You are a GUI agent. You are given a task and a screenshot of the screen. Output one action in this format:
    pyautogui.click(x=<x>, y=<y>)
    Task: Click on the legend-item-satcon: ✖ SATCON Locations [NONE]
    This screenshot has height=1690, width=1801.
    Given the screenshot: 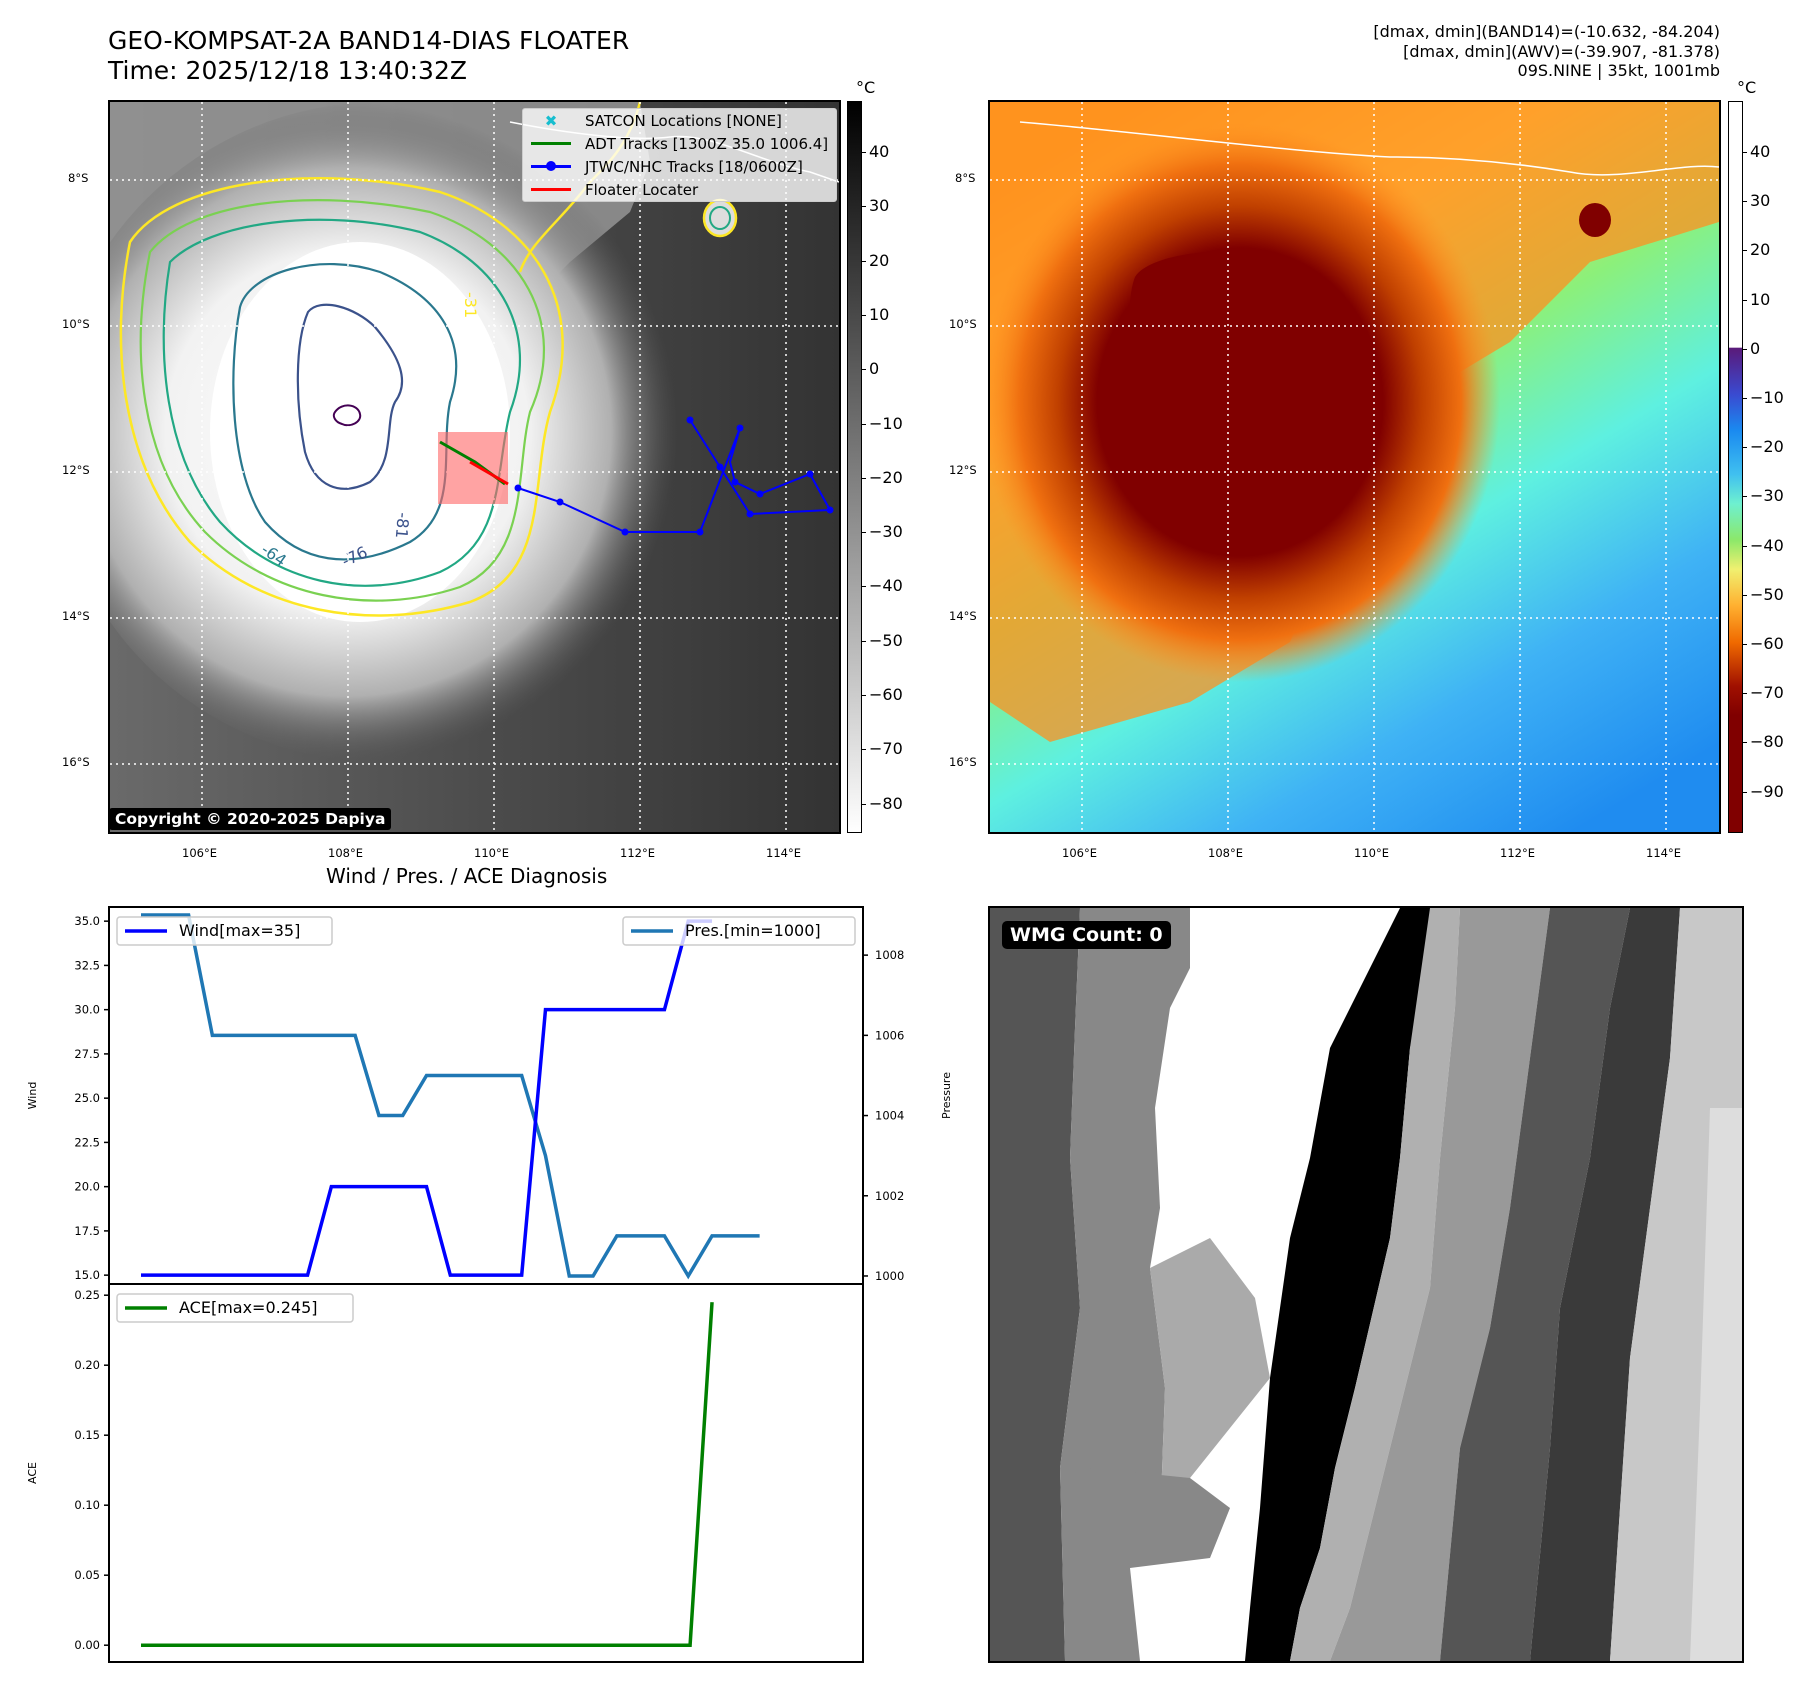 What is the action you would take?
    pyautogui.click(x=679, y=120)
    